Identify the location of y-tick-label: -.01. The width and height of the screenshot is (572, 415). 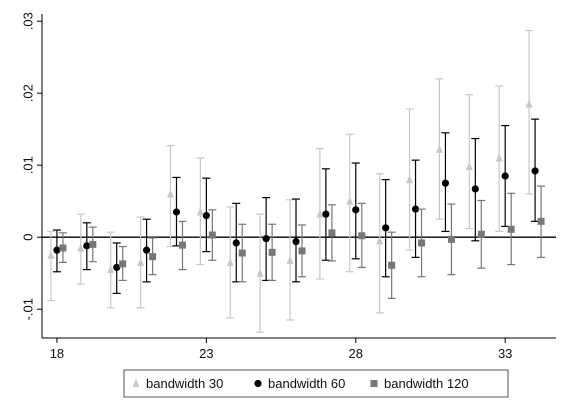
(28, 309).